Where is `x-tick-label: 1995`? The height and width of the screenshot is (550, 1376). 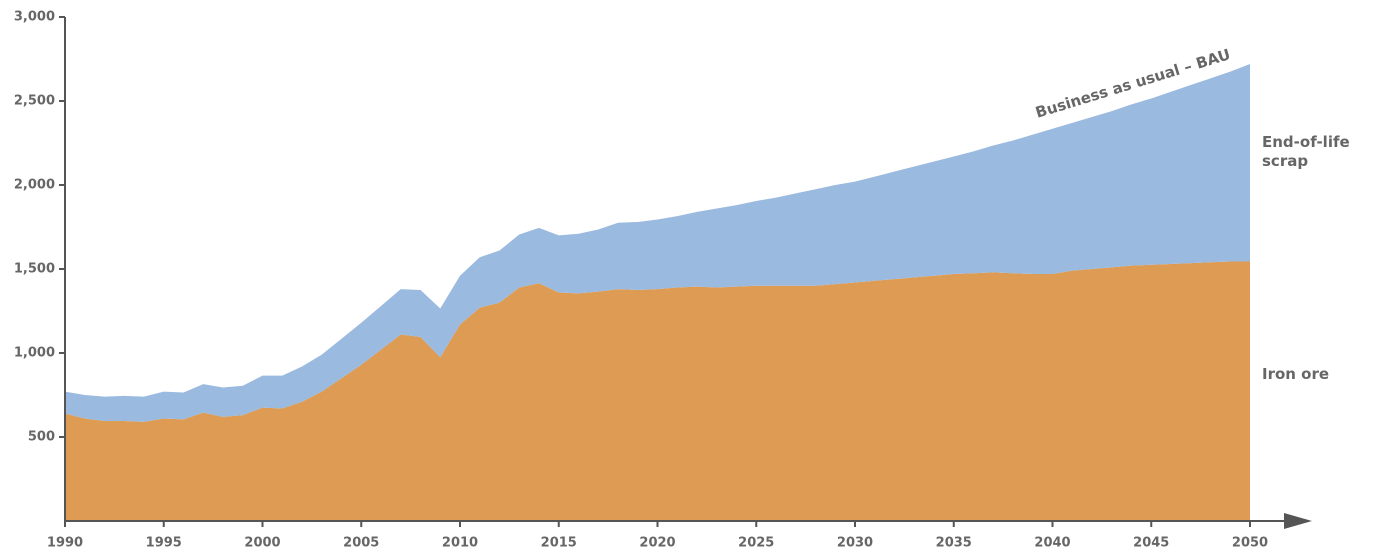 x-tick-label: 1995 is located at coordinates (164, 543).